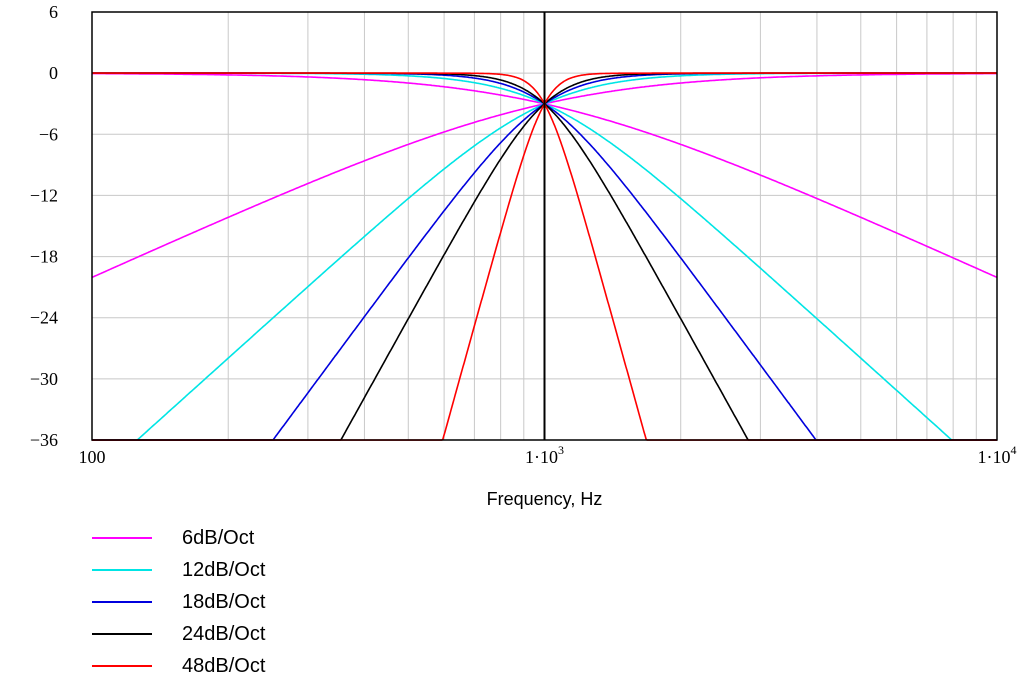  Describe the element at coordinates (179, 633) in the screenshot. I see `legend-item: 24dB/Oct` at that location.